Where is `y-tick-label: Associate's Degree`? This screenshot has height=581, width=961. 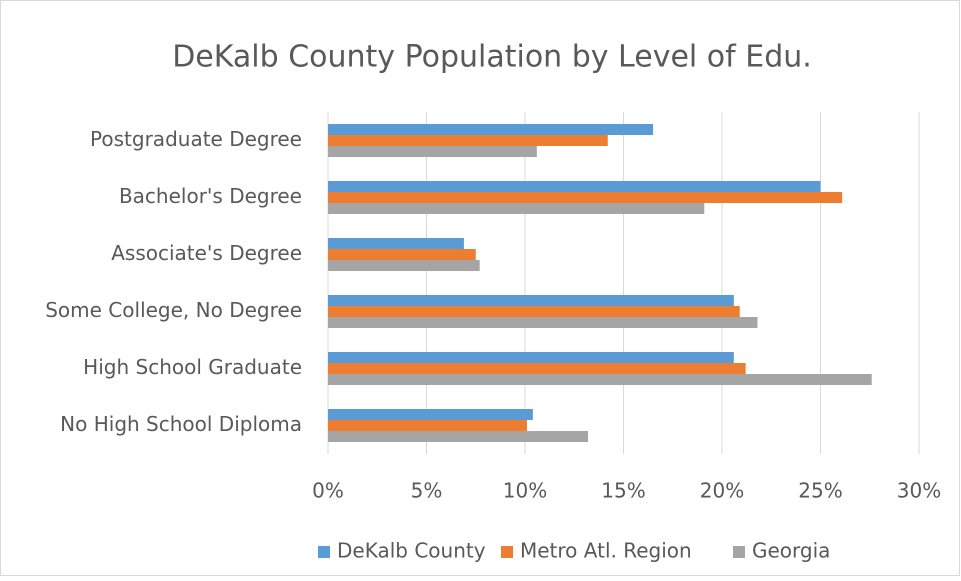
y-tick-label: Associate's Degree is located at coordinates (206, 253).